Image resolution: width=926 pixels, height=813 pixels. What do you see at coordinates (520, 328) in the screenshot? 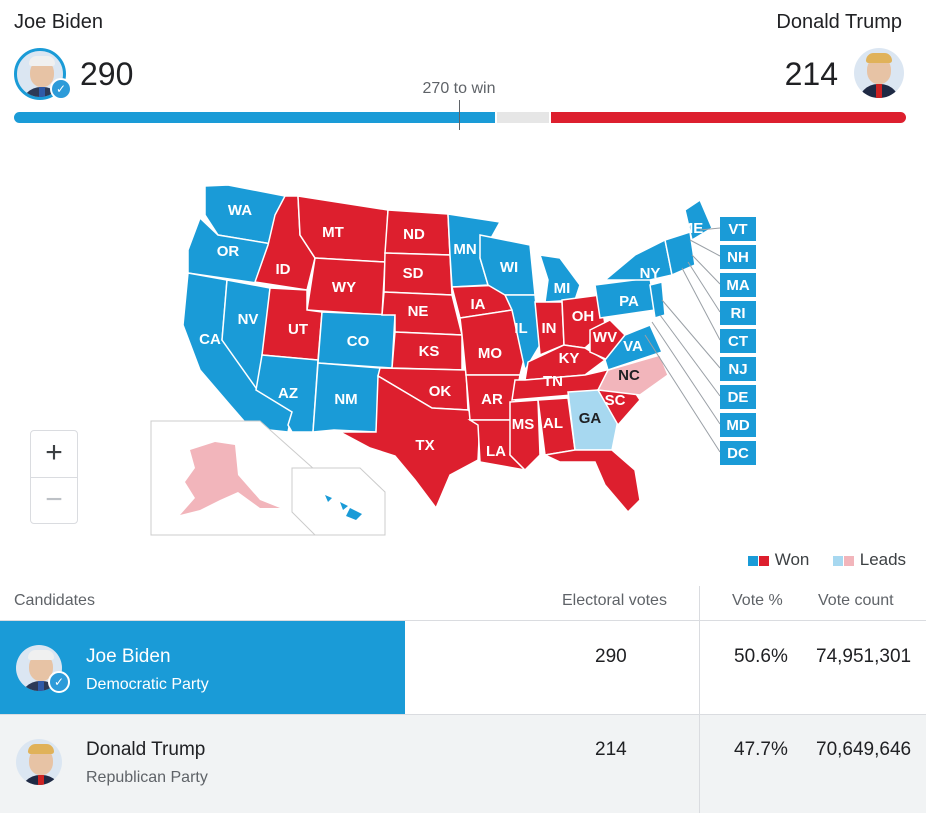
I see `svg-text: IL` at bounding box center [520, 328].